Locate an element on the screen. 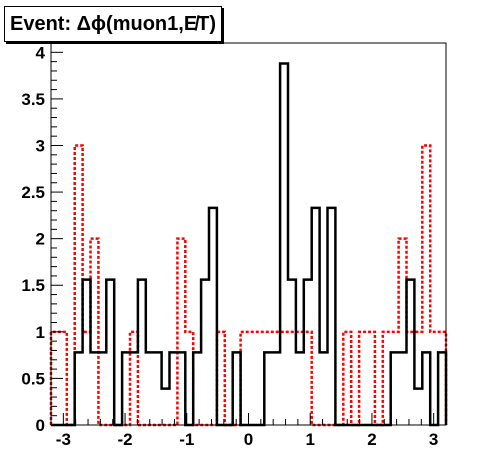 The width and height of the screenshot is (496, 472). y-tick-label: 4 is located at coordinates (41, 52).